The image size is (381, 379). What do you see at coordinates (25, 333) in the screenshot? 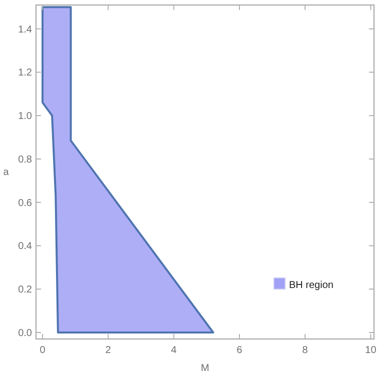
I see `y-tick-label: 0.0` at bounding box center [25, 333].